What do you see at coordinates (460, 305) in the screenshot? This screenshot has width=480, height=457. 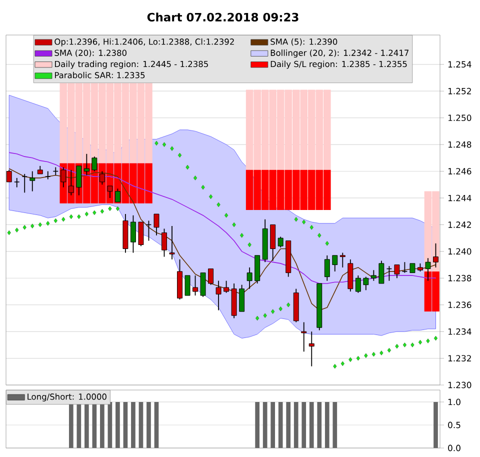 I see `y-tick-label: 1.236` at bounding box center [460, 305].